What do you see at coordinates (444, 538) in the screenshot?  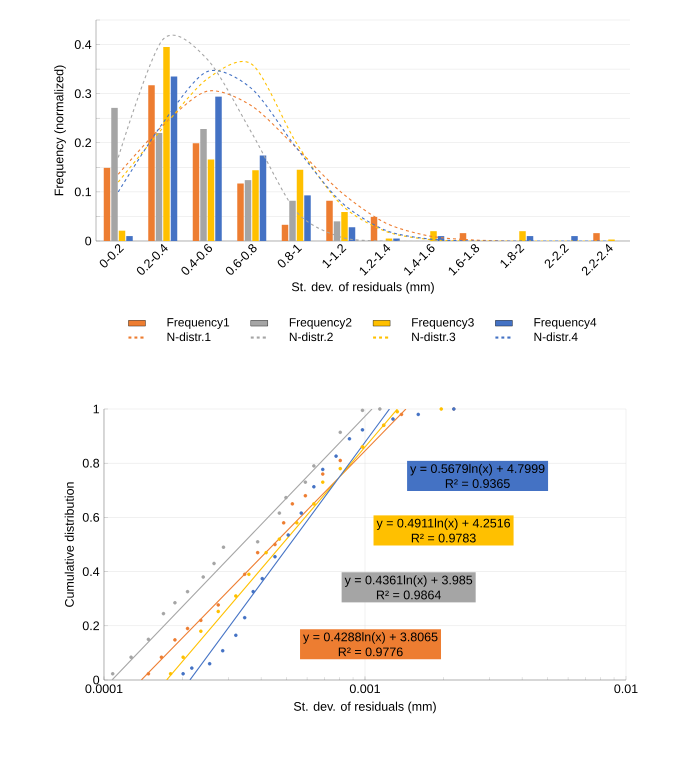 I see `annotation: R² = 0.9783` at bounding box center [444, 538].